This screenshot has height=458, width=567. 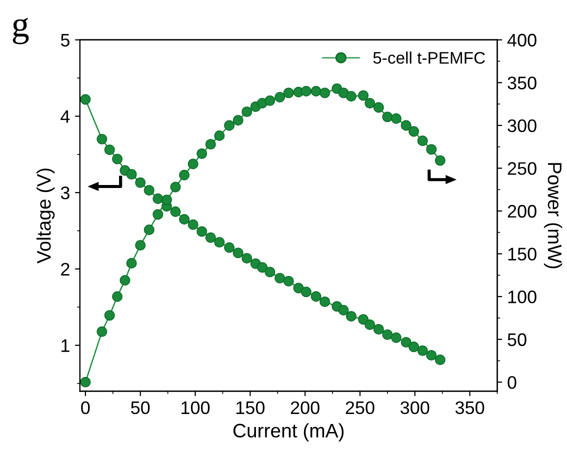 What do you see at coordinates (250, 407) in the screenshot?
I see `x-tick-label: 150` at bounding box center [250, 407].